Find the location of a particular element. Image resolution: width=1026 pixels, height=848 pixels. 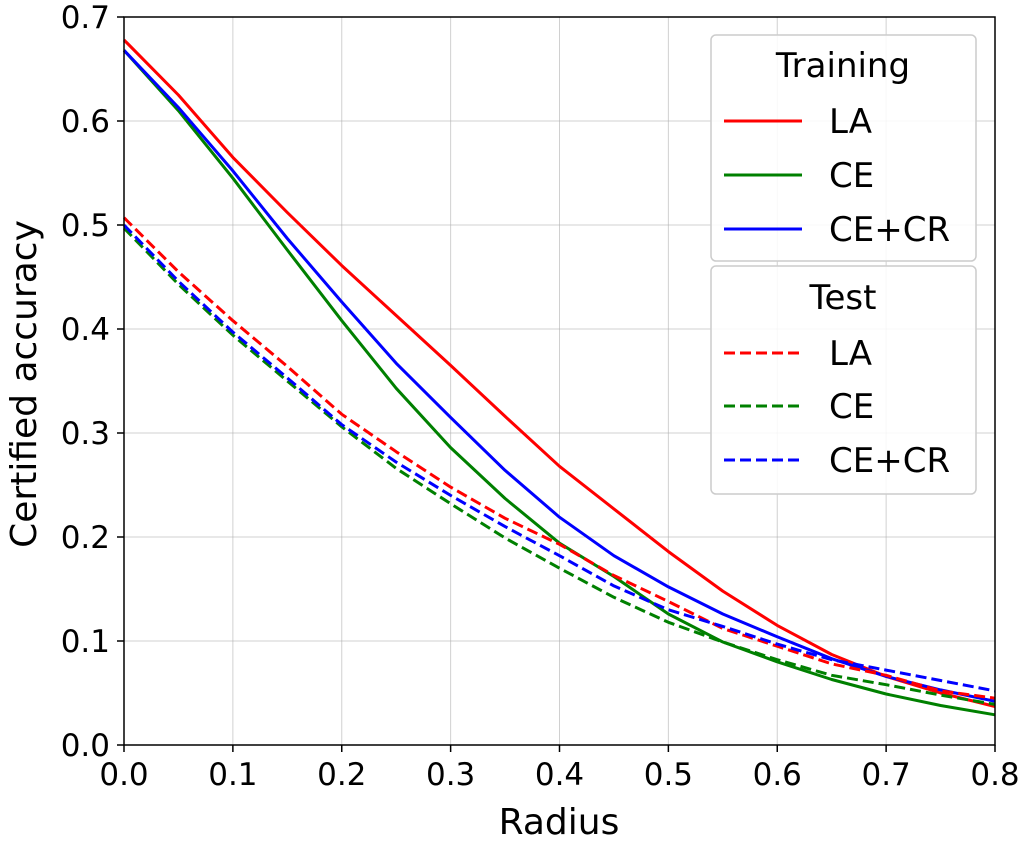

legend-training-cecr-label: CE+CR is located at coordinates (889, 230).